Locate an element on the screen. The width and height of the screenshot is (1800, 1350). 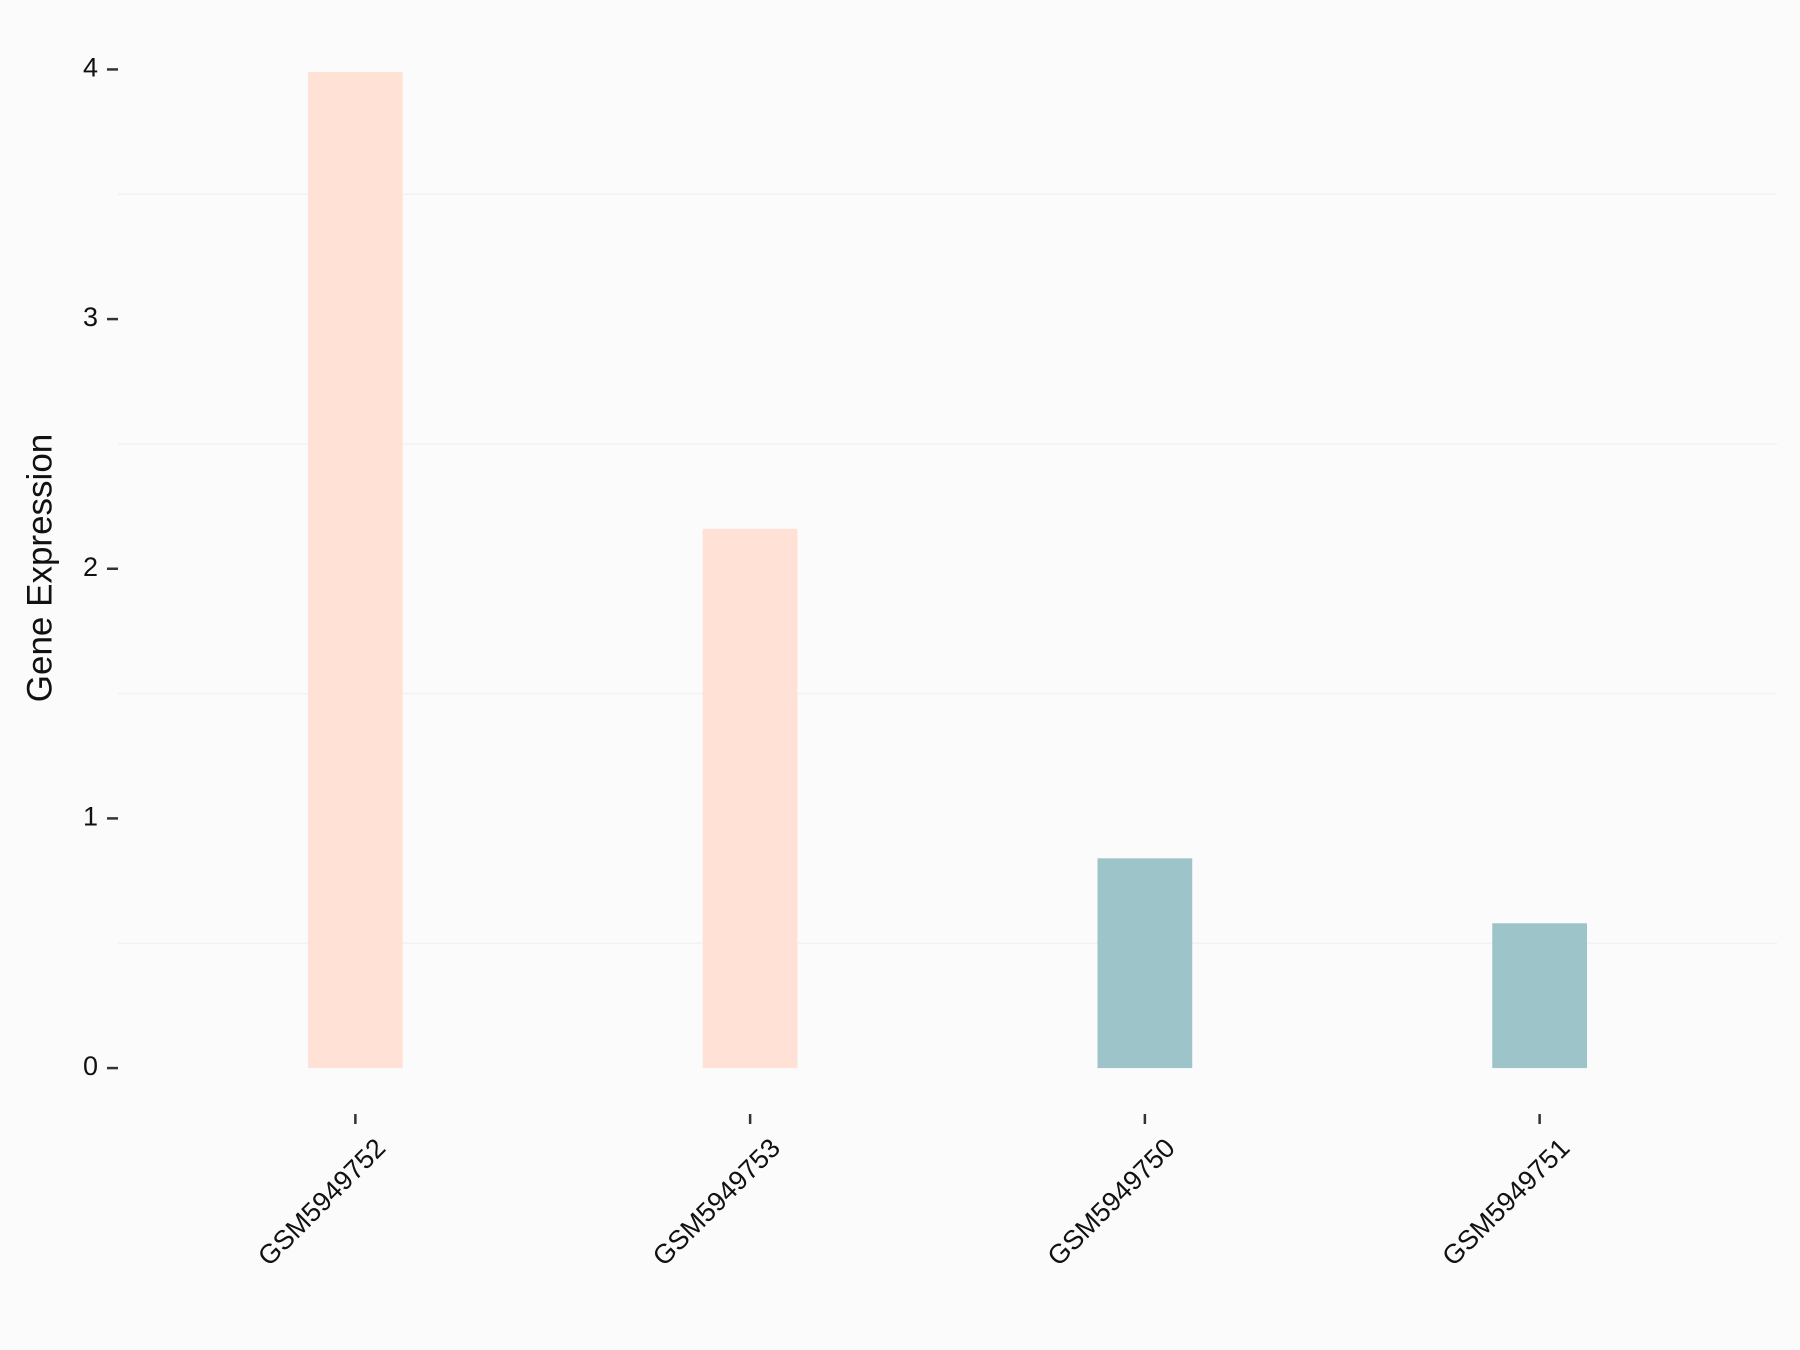
y-tick-label: 2 is located at coordinates (90, 567).